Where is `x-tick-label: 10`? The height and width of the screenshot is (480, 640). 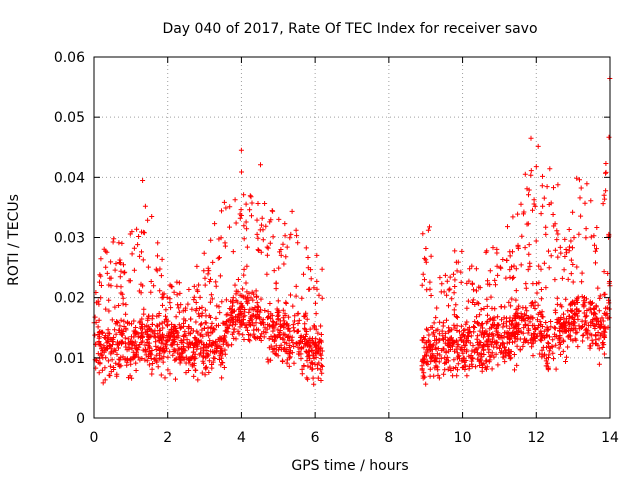
x-tick-label: 10 is located at coordinates (463, 438).